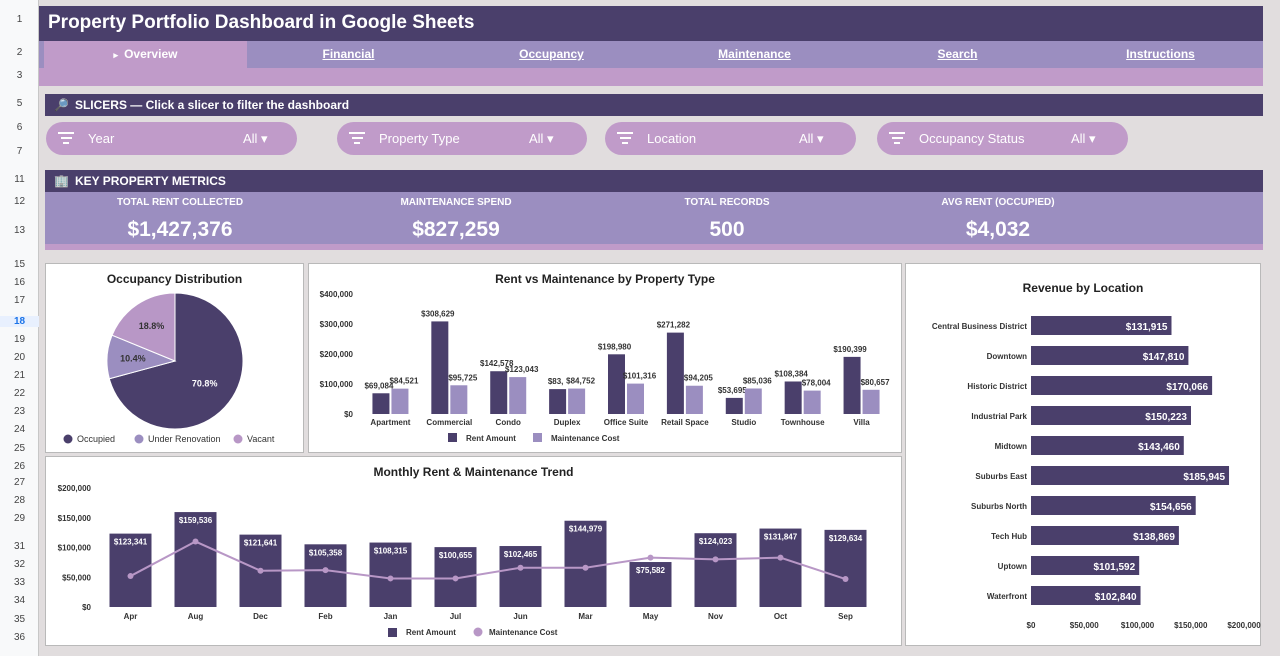 This screenshot has width=1280, height=656. Describe the element at coordinates (1105, 535) in the screenshot. I see `location-bar-tech-hub` at that location.